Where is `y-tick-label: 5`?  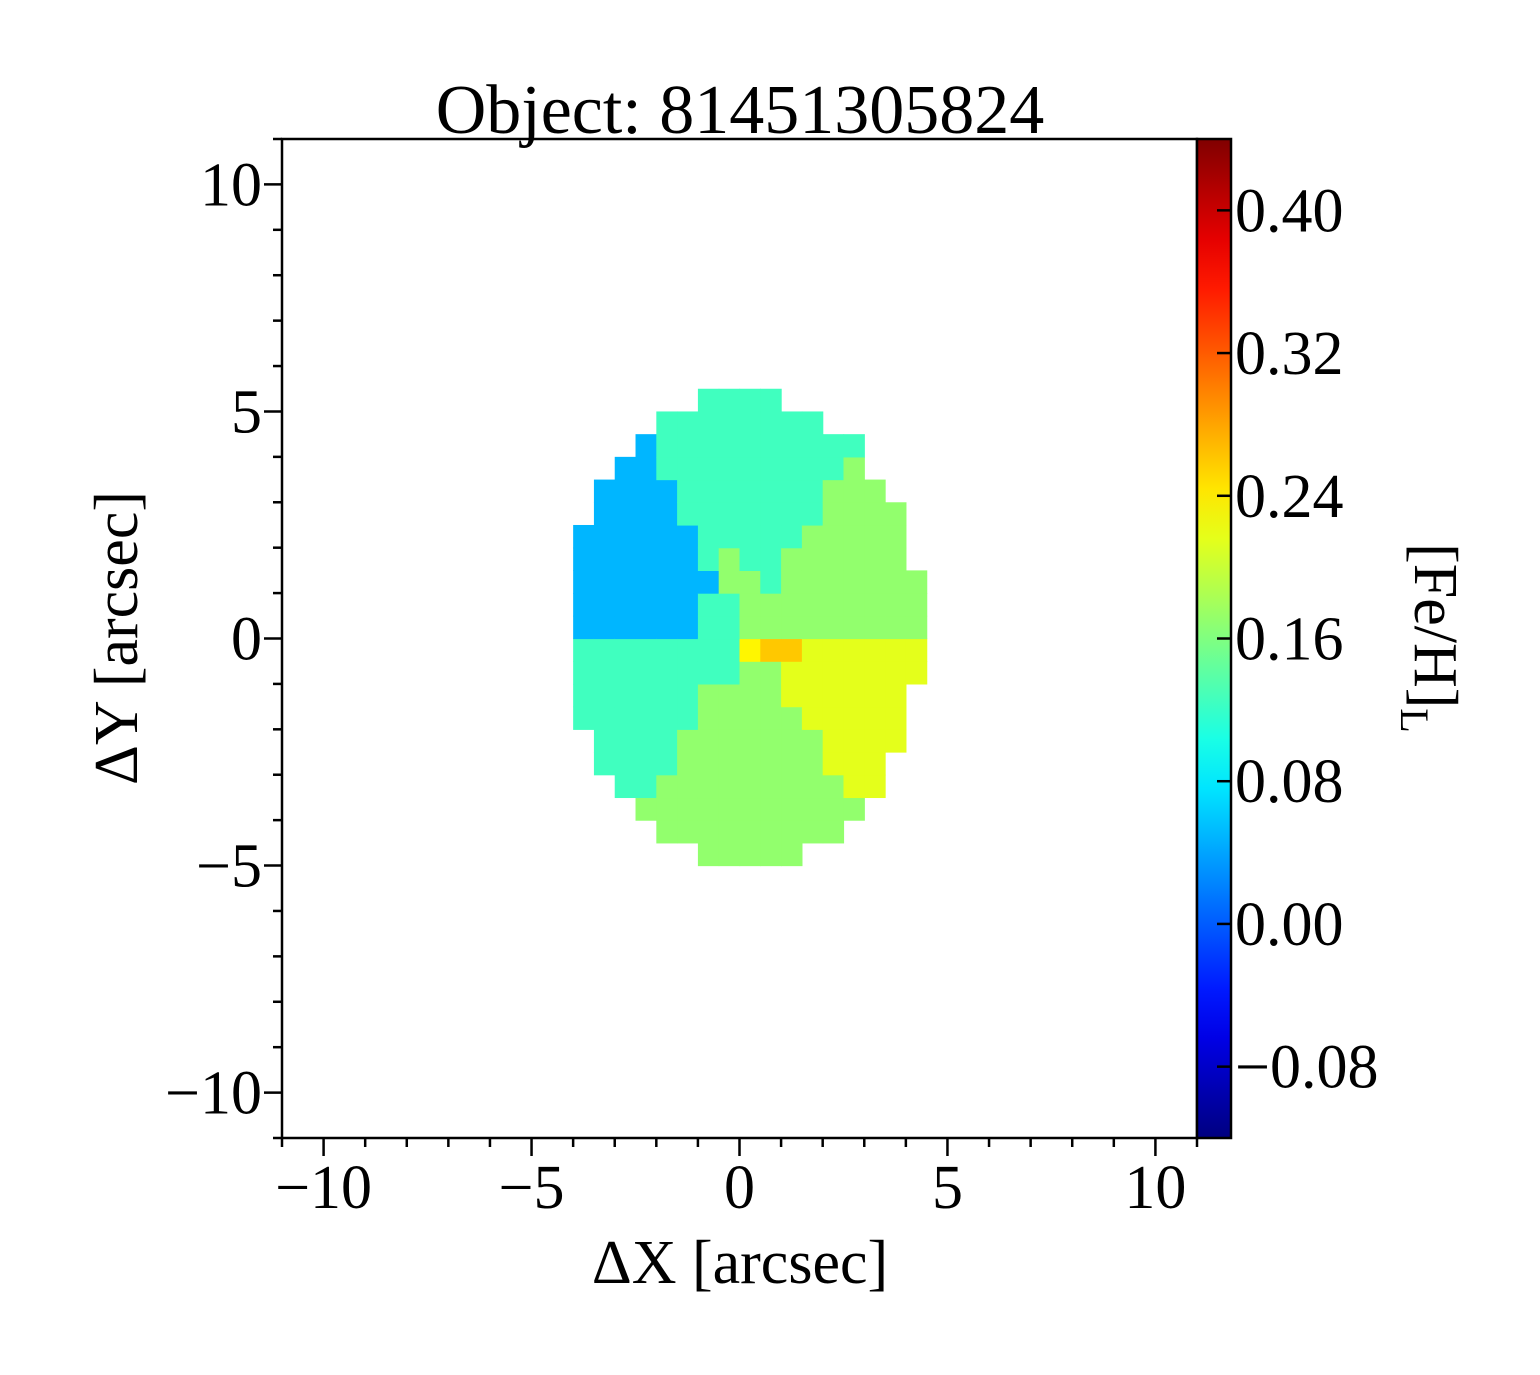 y-tick-label: 5 is located at coordinates (246, 412).